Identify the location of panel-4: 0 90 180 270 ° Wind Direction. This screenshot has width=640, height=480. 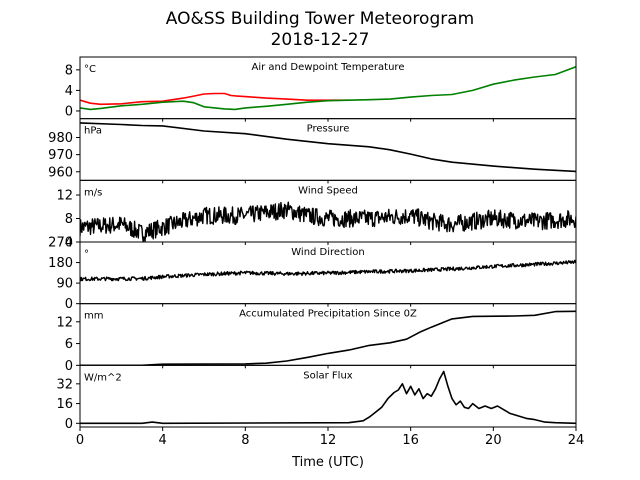
(312, 274).